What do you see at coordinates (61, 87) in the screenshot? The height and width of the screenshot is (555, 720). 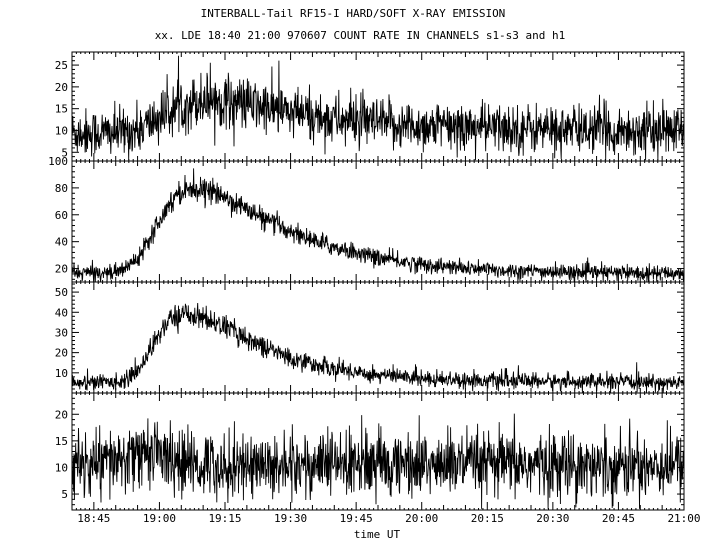 I see `panel-1-y-tick-label: 20` at bounding box center [61, 87].